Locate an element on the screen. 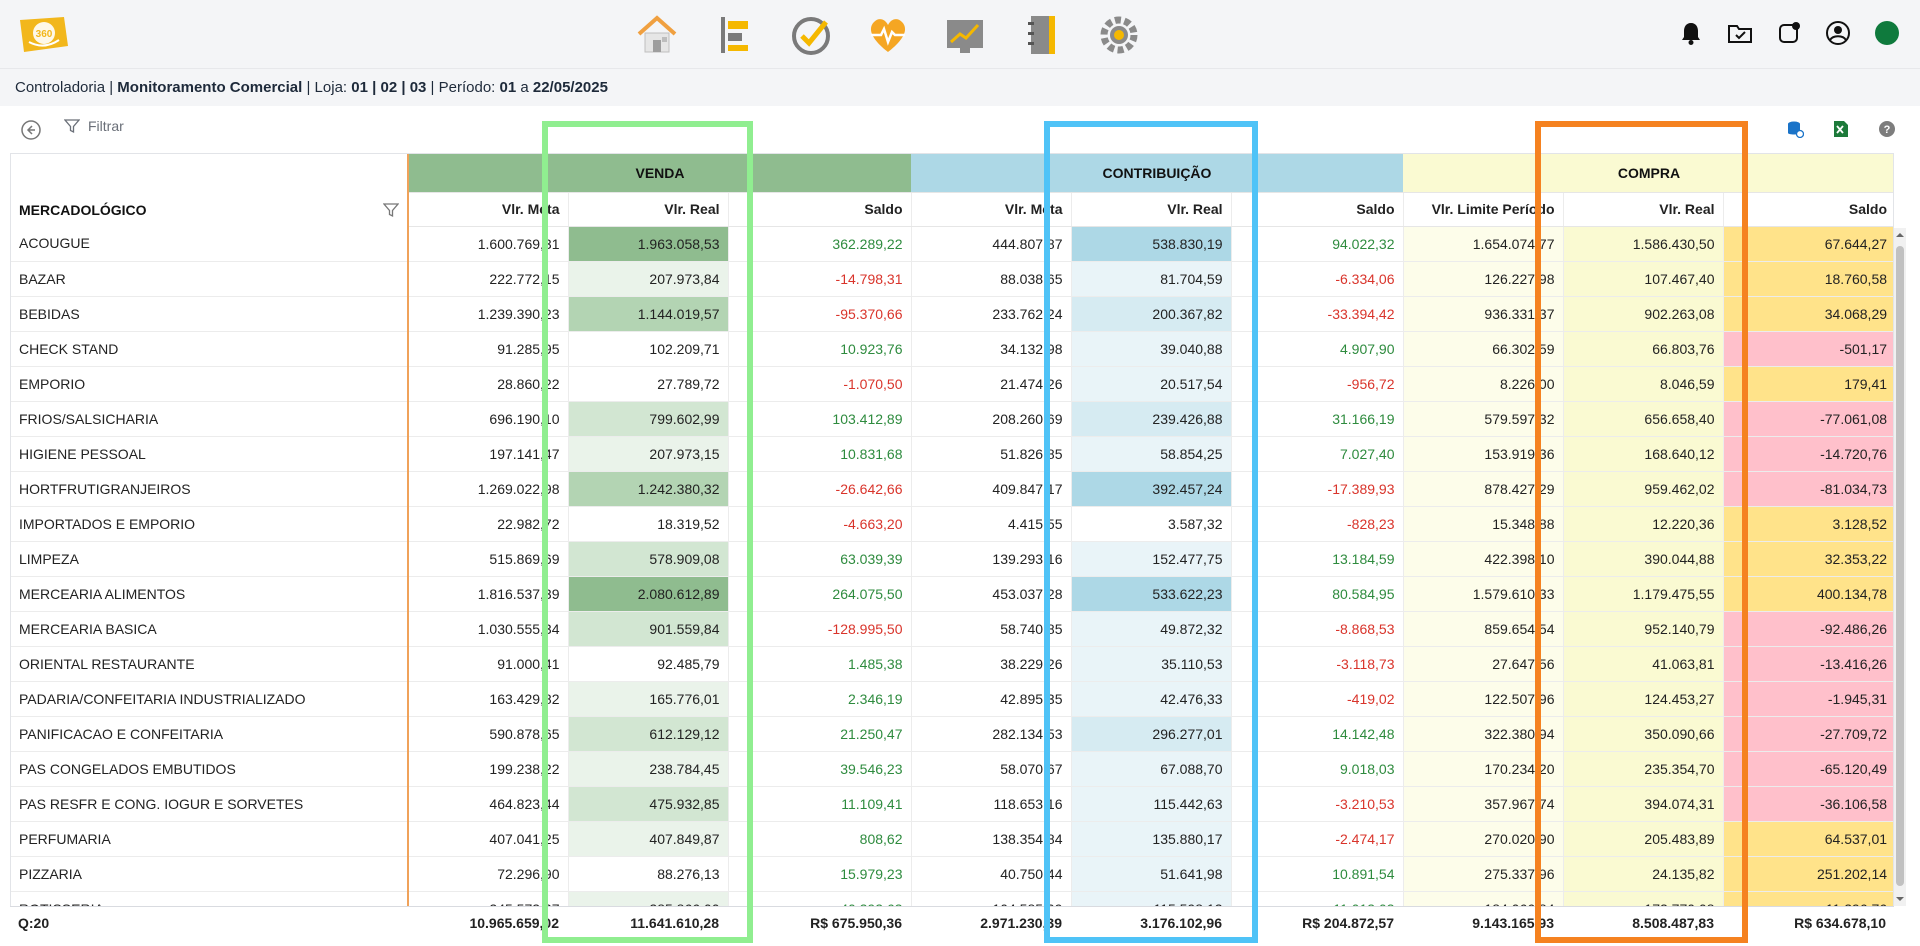  col-header-compra-limite: Vlr. Limite Período is located at coordinates (1482, 209).